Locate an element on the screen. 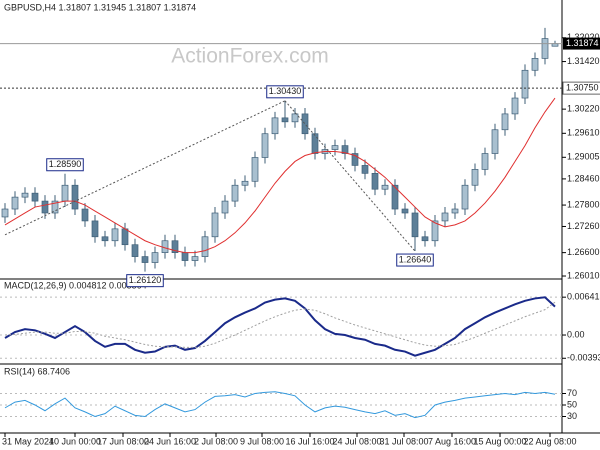  x-tick-label: 17 Jun 08:00 is located at coordinates (123, 441).